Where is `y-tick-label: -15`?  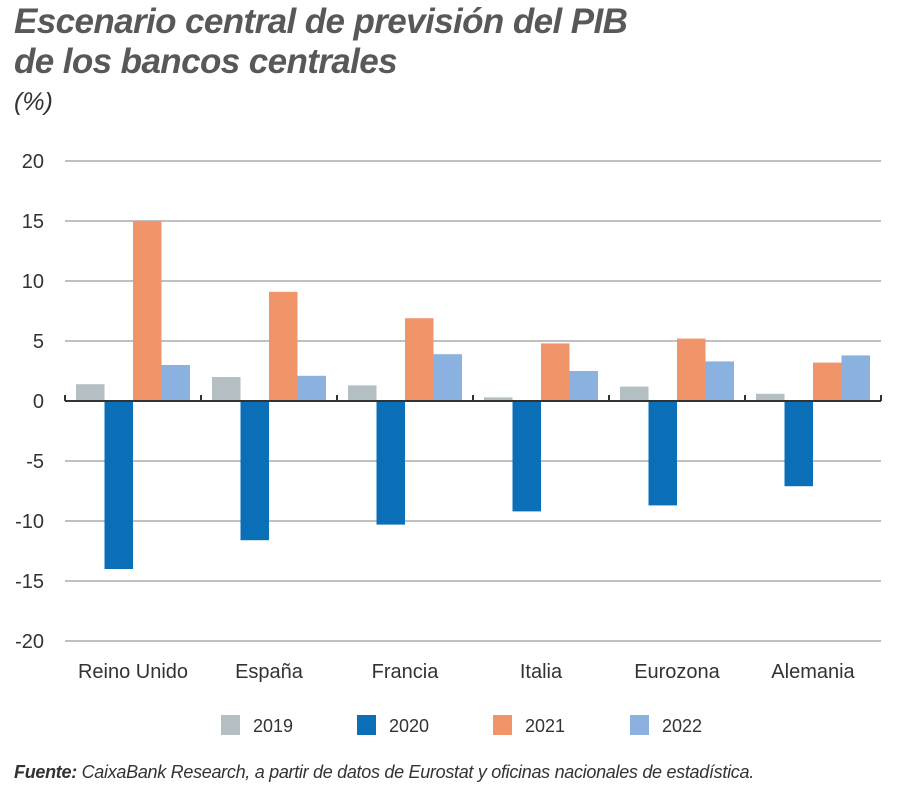
y-tick-label: -15 is located at coordinates (29, 582).